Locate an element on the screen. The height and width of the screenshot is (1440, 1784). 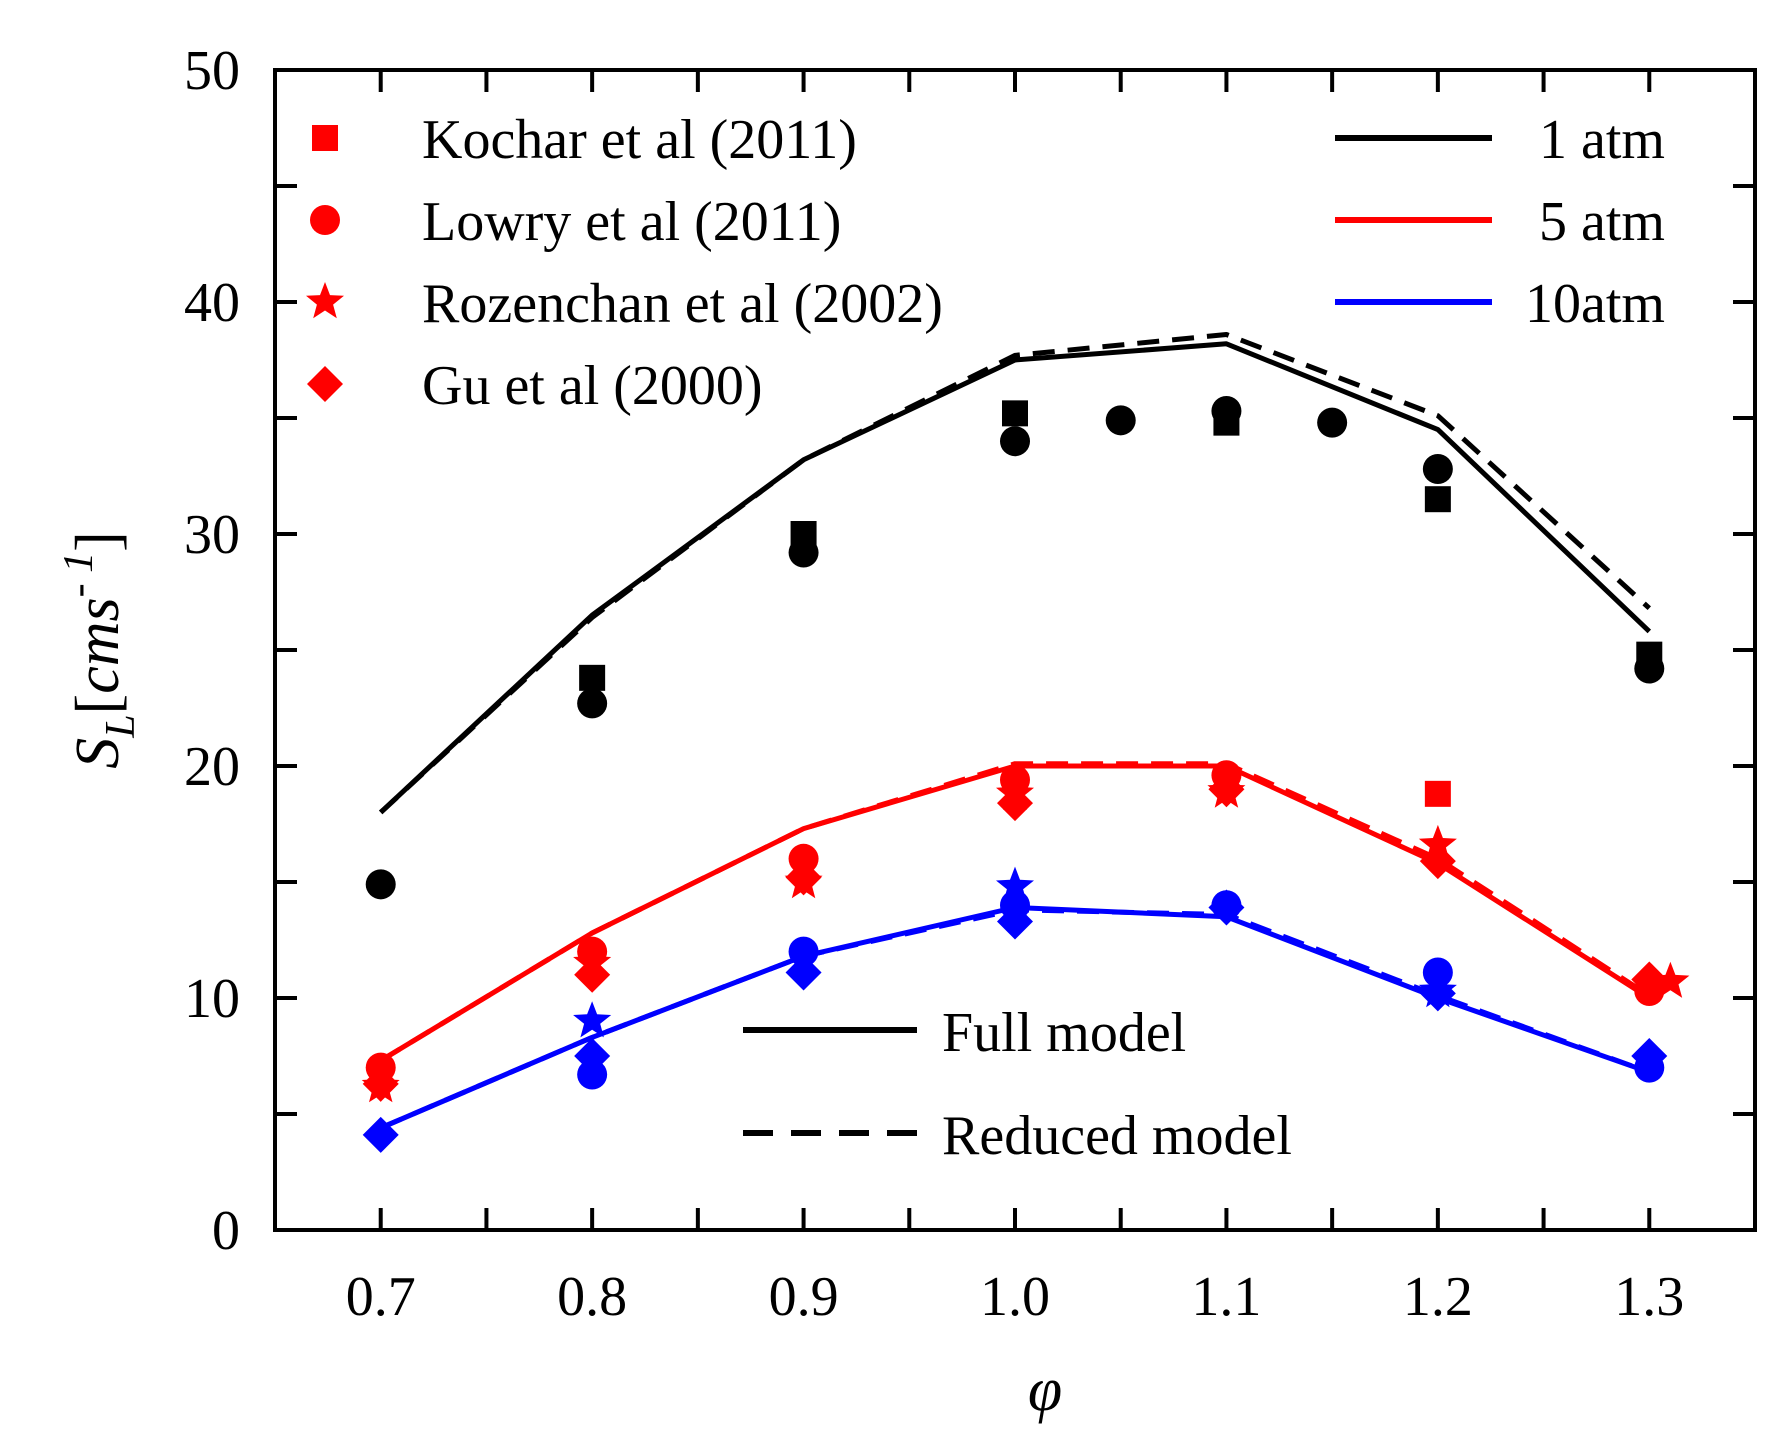
y-axis-title-superscript: - 1 is located at coordinates (79, 575).